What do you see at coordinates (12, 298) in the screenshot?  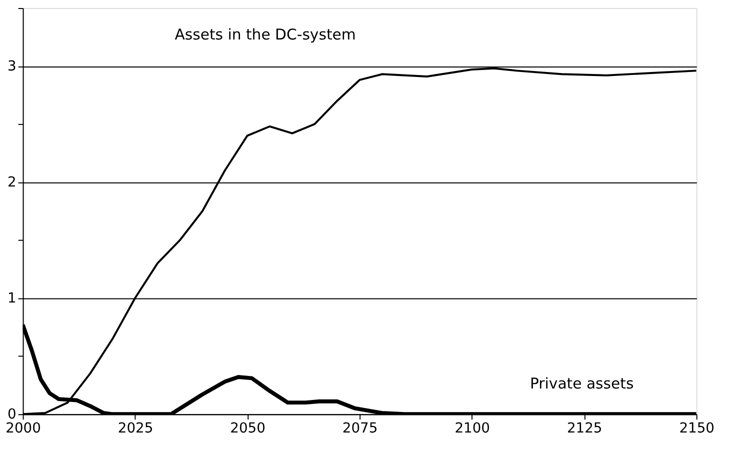 I see `y-tick-label: 1` at bounding box center [12, 298].